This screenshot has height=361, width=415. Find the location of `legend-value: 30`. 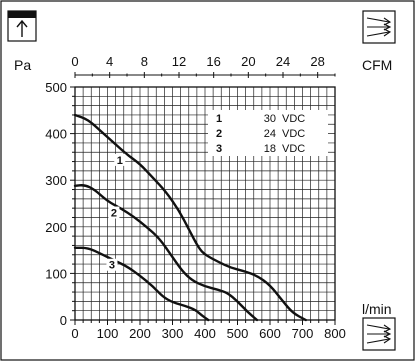

legend-value: 30 is located at coordinates (270, 119).